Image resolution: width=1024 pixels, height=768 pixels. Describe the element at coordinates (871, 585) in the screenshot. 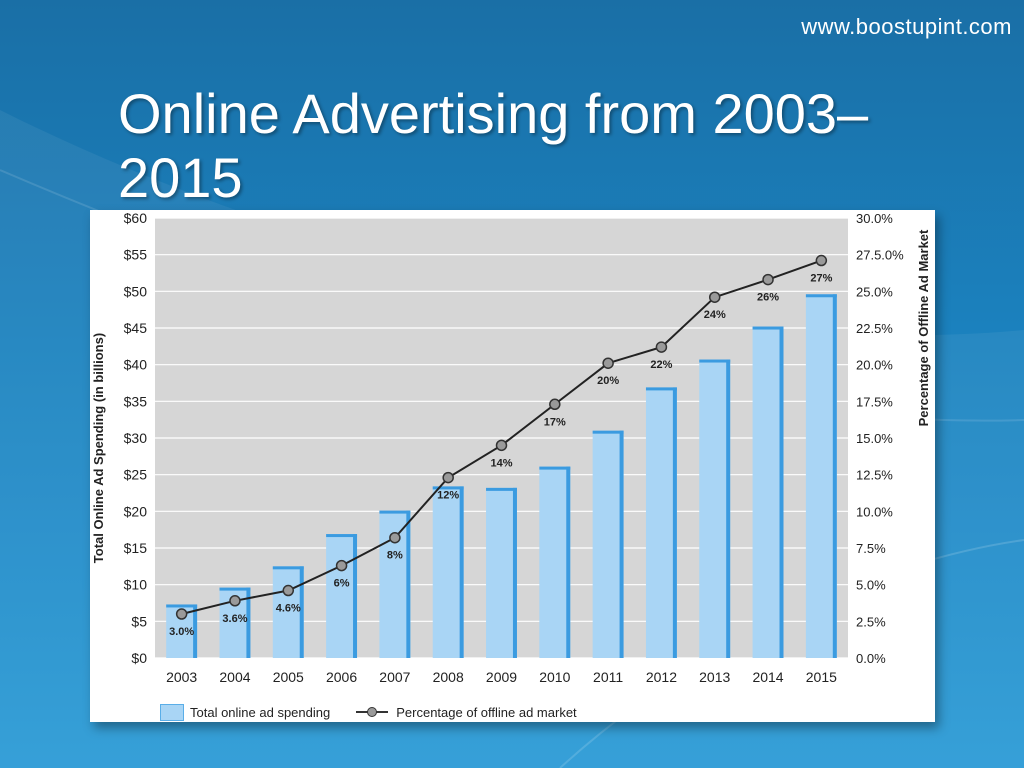

I see `right-tick-label: 5.0%` at that location.